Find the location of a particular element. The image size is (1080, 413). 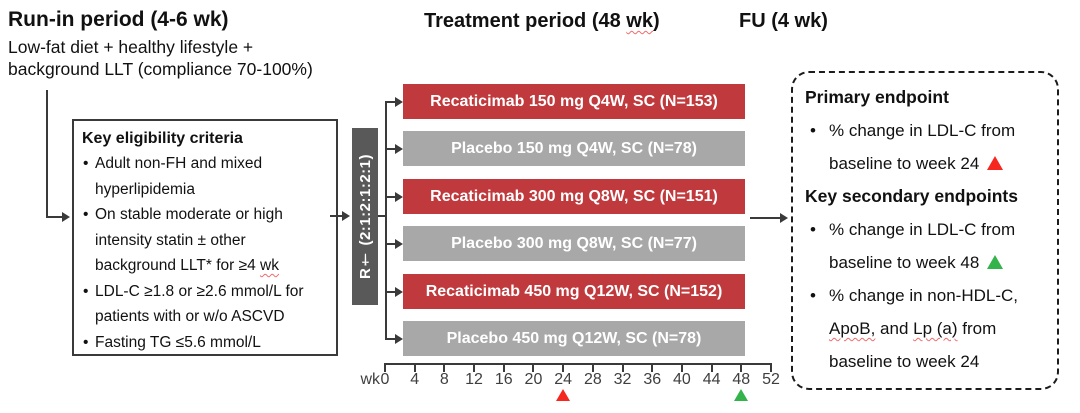

axis-tick-label: 28 is located at coordinates (592, 379).